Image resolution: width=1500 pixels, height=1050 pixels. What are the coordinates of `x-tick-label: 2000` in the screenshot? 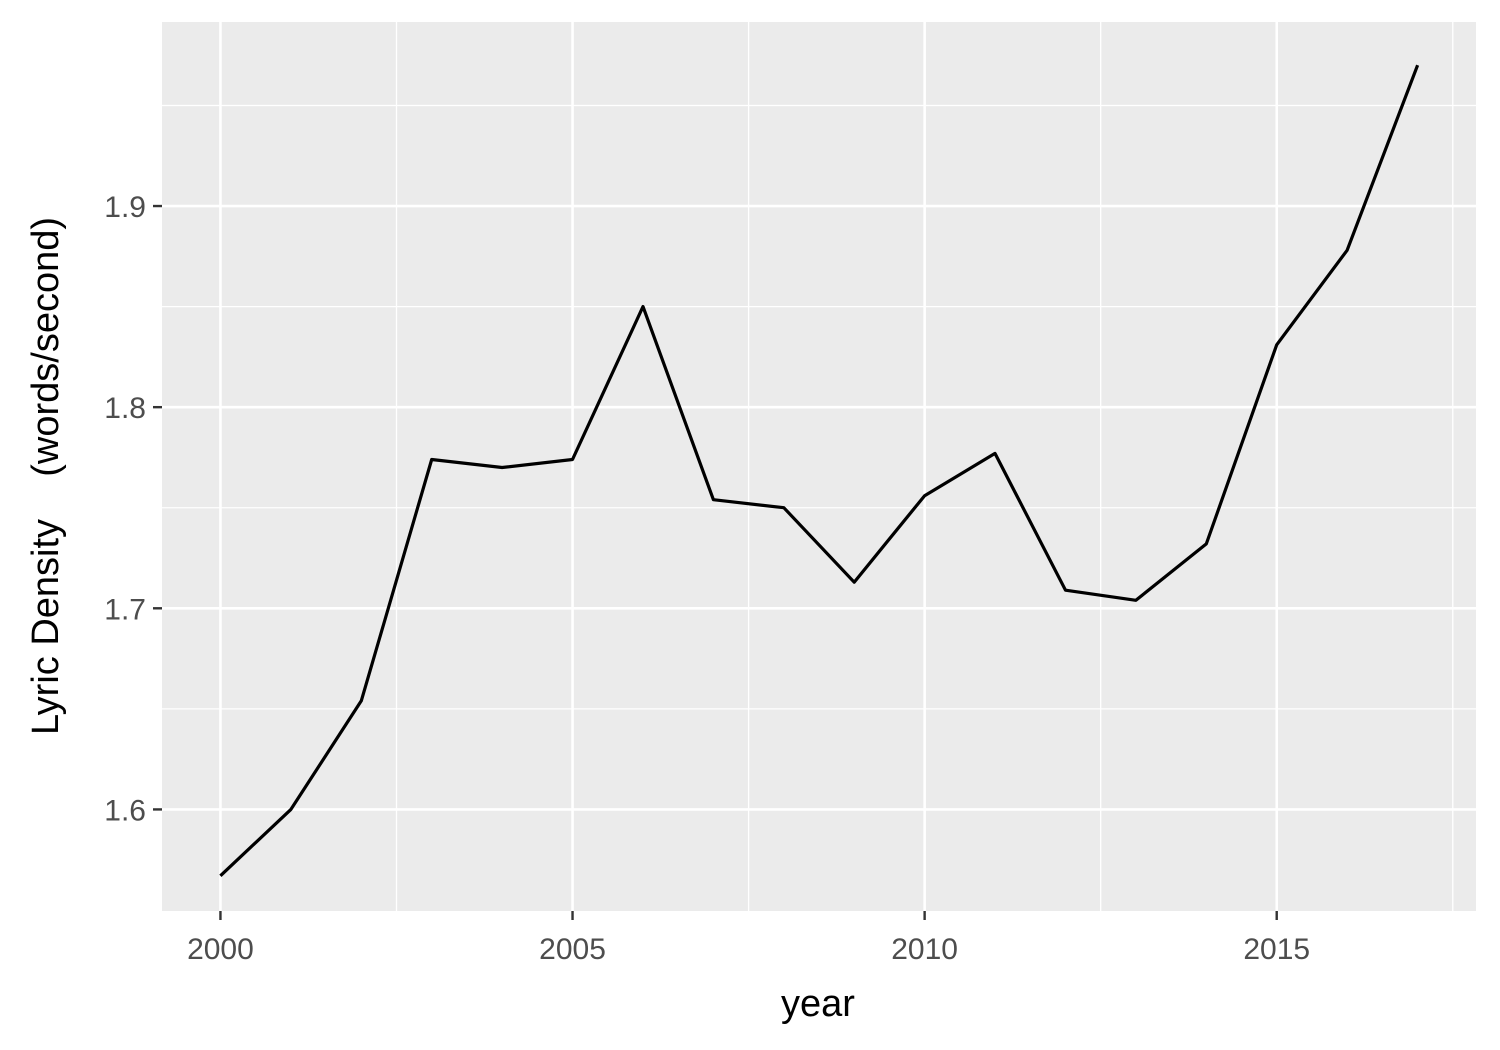 It's located at (220, 949).